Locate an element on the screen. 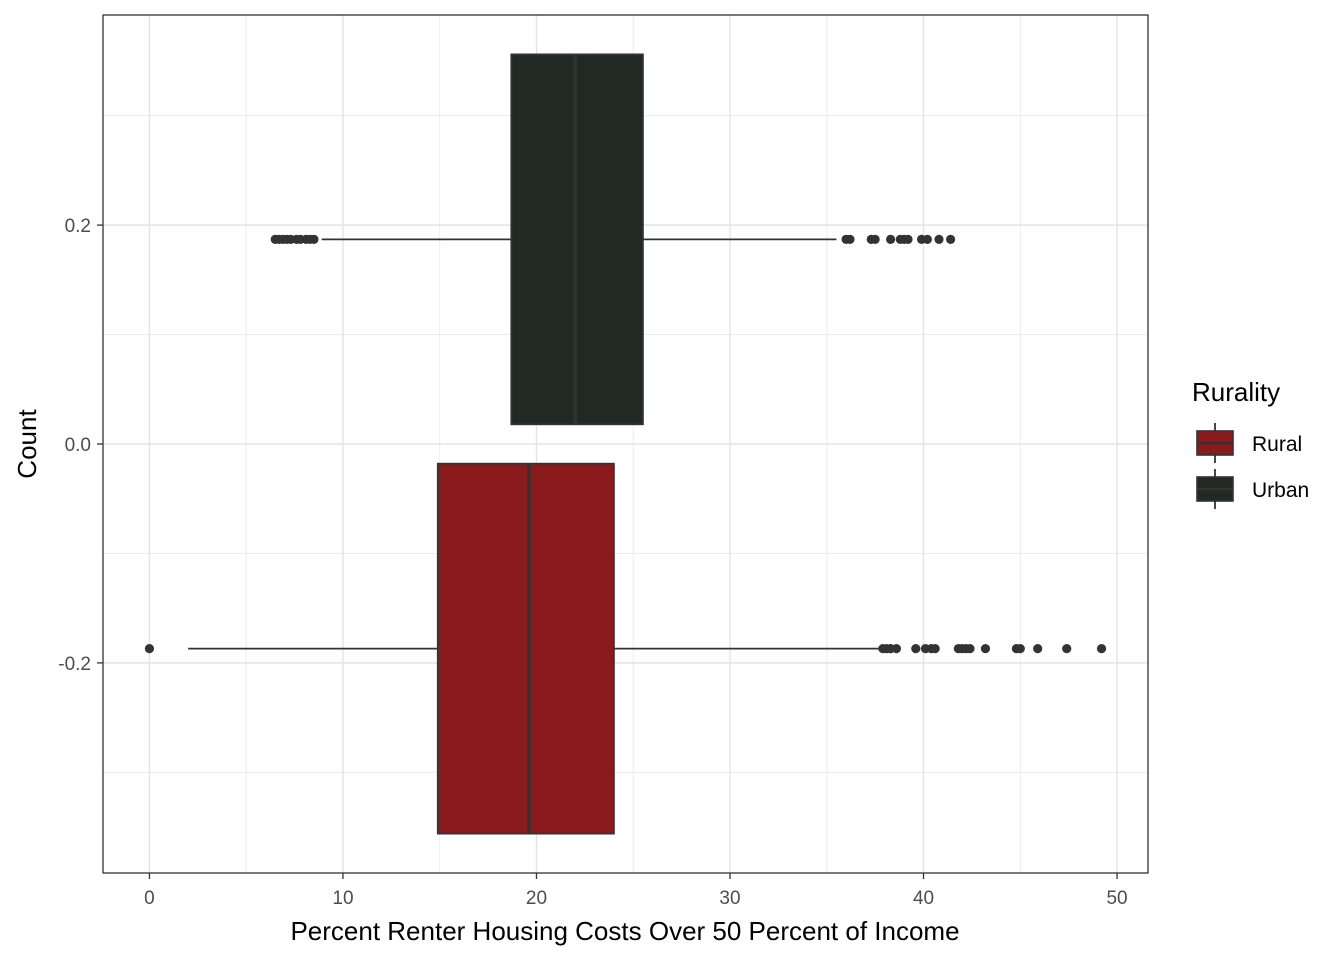 The height and width of the screenshot is (960, 1344). x-tick-label: 20 is located at coordinates (536, 898).